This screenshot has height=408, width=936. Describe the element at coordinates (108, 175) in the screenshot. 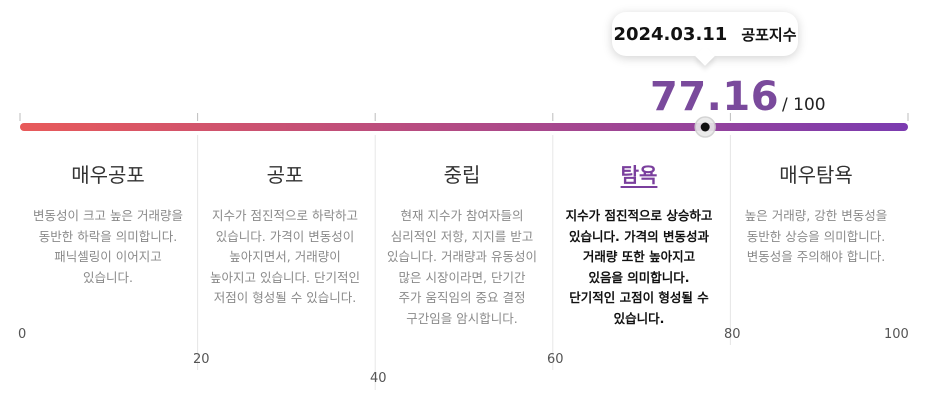

I see `section-title: 매우공포` at that location.